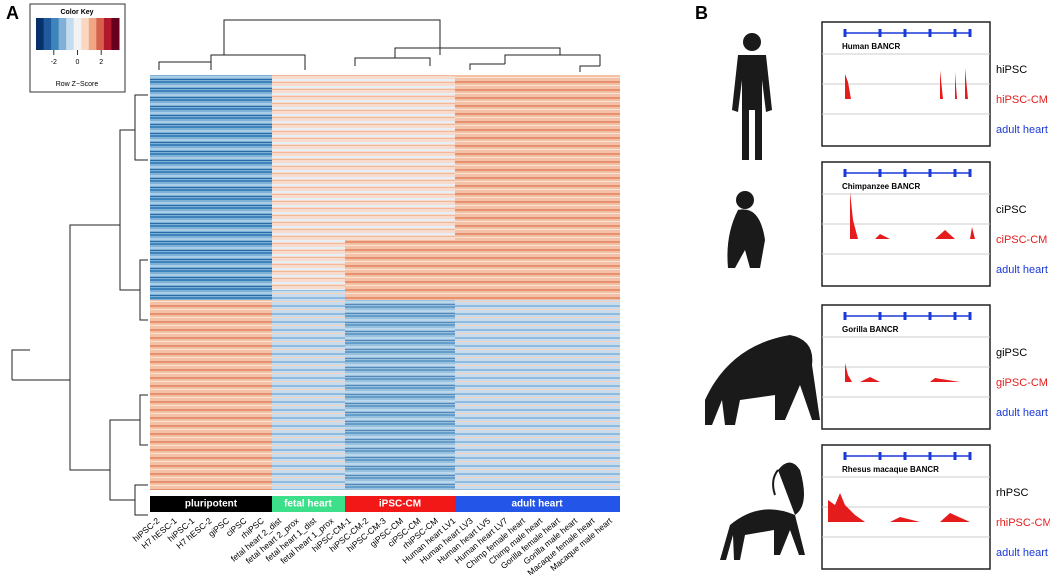 The height and width of the screenshot is (575, 1050). What do you see at coordinates (1022, 100) in the screenshot?
I see `track-row-label: hiPSC-CM` at bounding box center [1022, 100].